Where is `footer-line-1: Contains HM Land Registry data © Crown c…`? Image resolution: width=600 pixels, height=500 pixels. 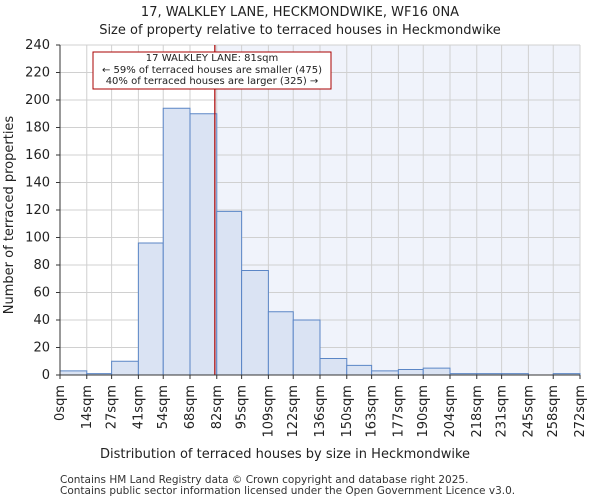
footer-line-1: Contains HM Land Registry data © Crown c… is located at coordinates (264, 480).